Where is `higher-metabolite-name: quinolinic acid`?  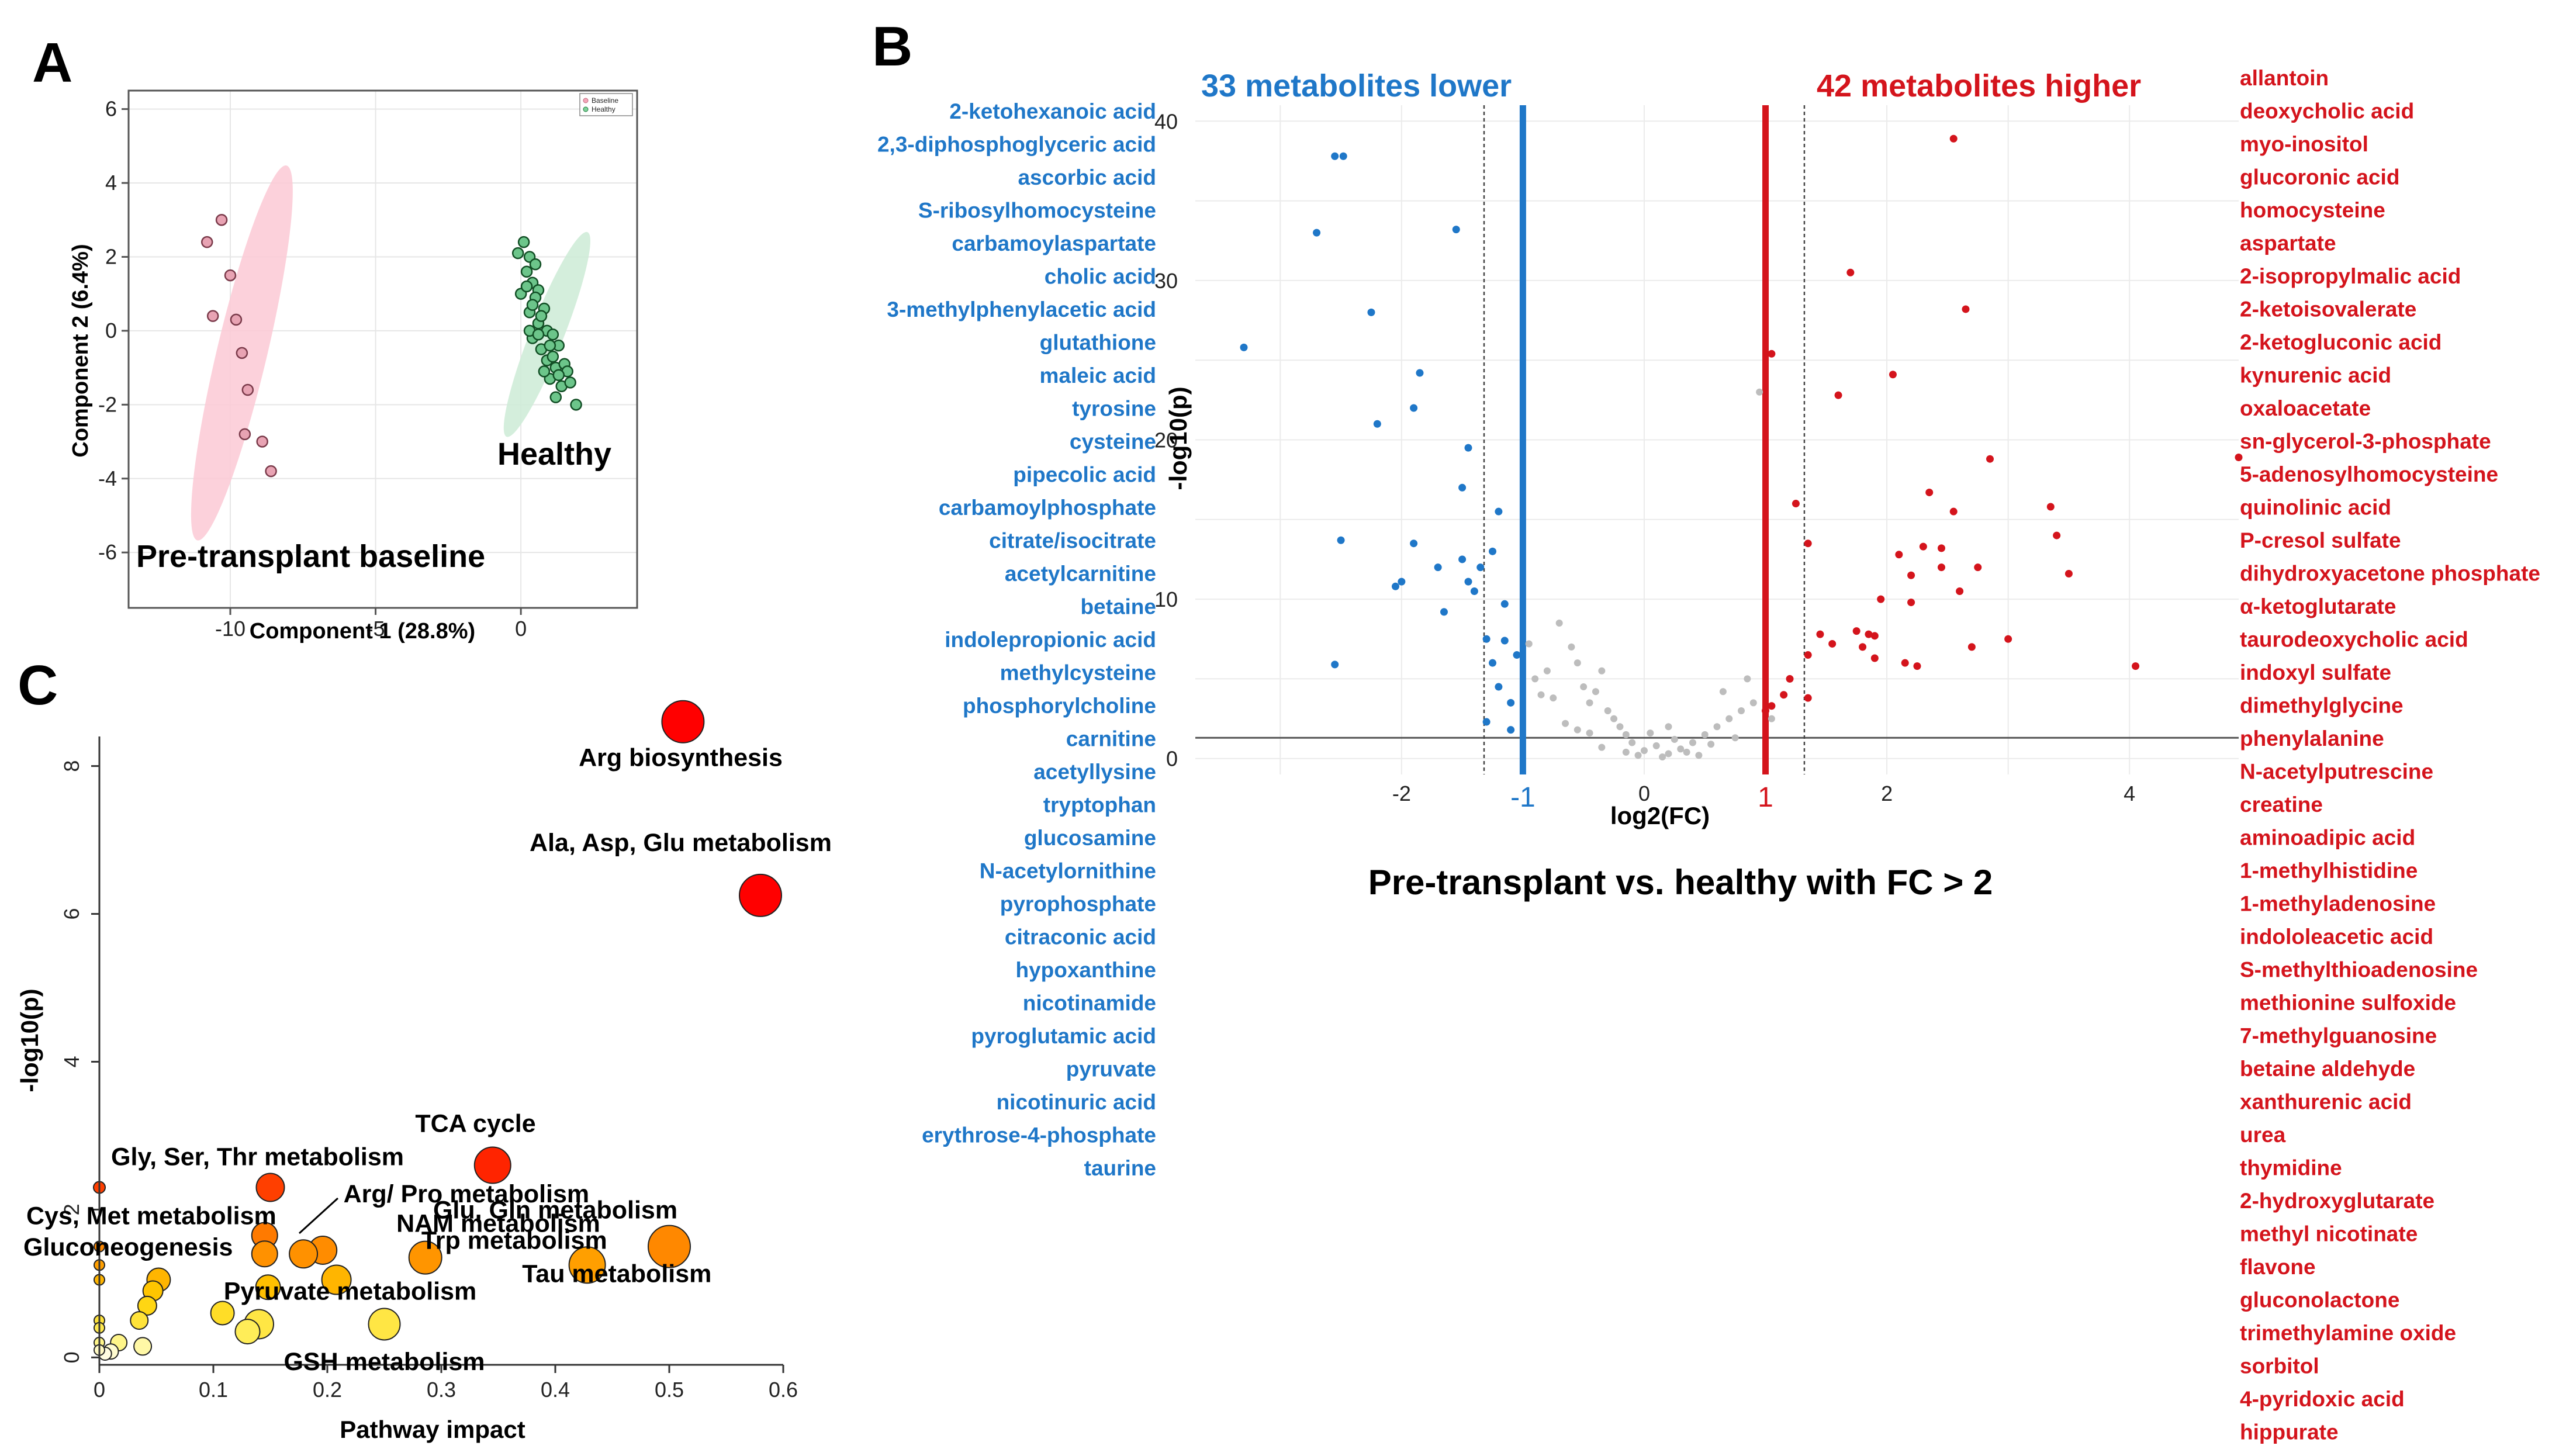
higher-metabolite-name: quinolinic acid is located at coordinates (2315, 508).